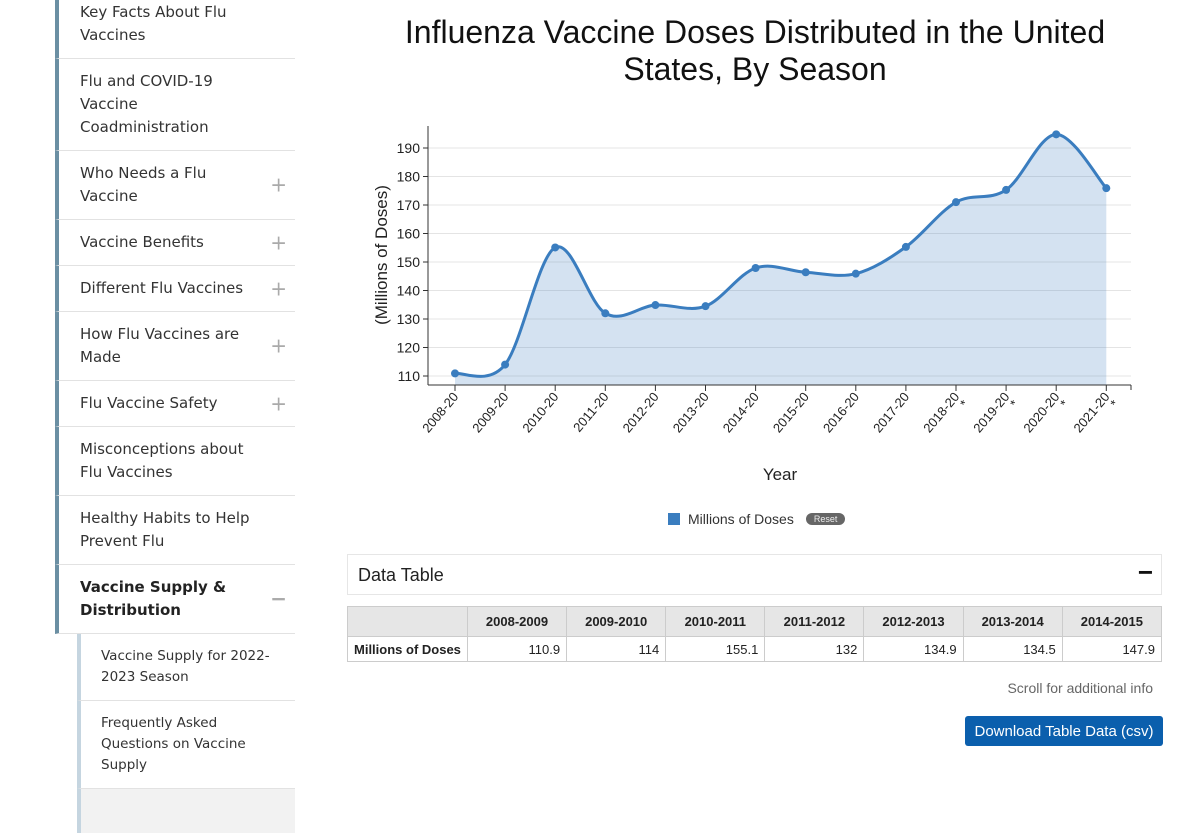  What do you see at coordinates (401, 575) in the screenshot?
I see `data-table-title: Data Table` at bounding box center [401, 575].